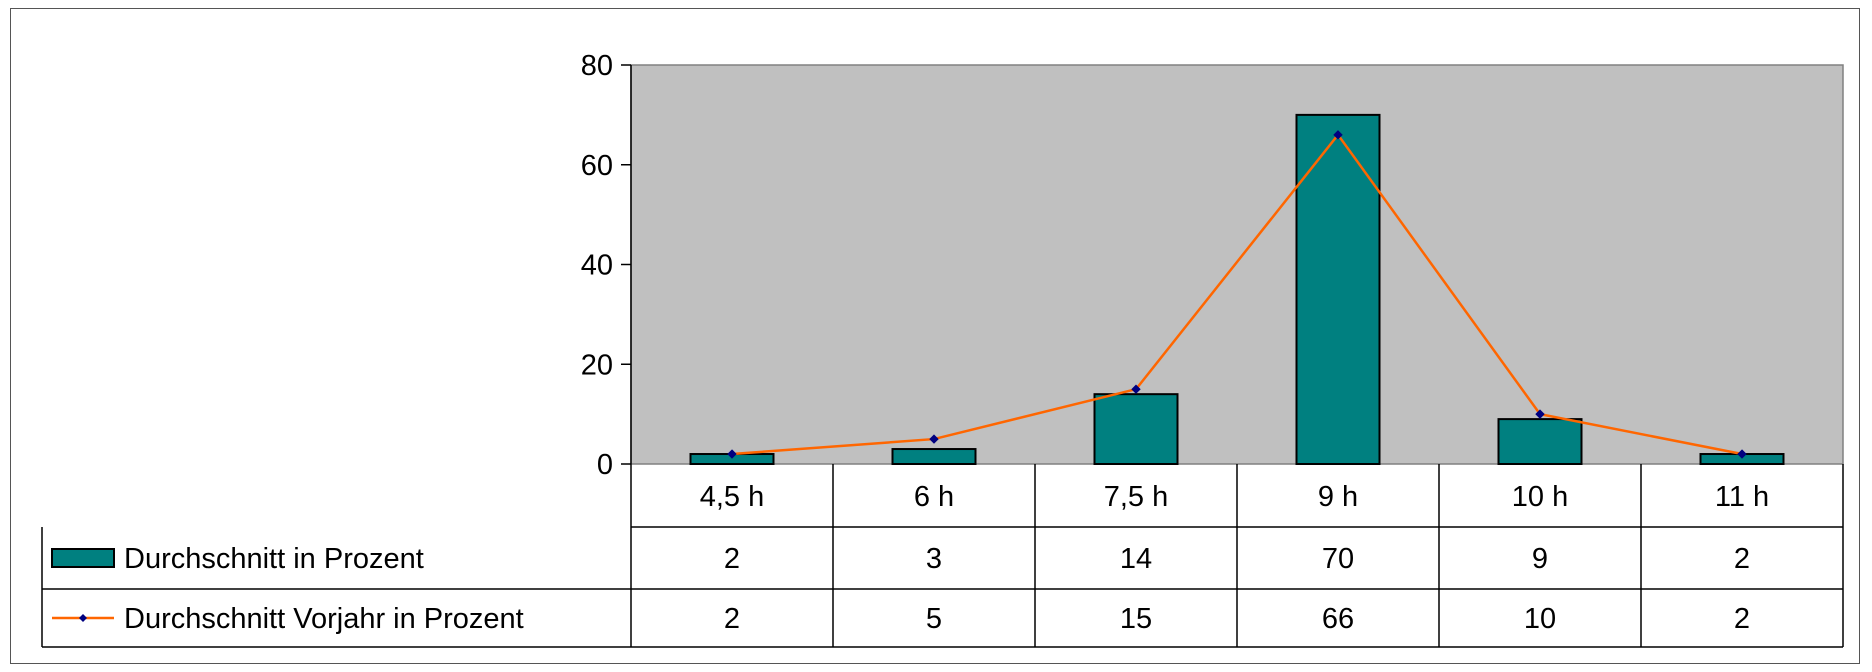 The width and height of the screenshot is (1872, 672). Describe the element at coordinates (732, 497) in the screenshot. I see `category-label-1: 4,5 h` at that location.